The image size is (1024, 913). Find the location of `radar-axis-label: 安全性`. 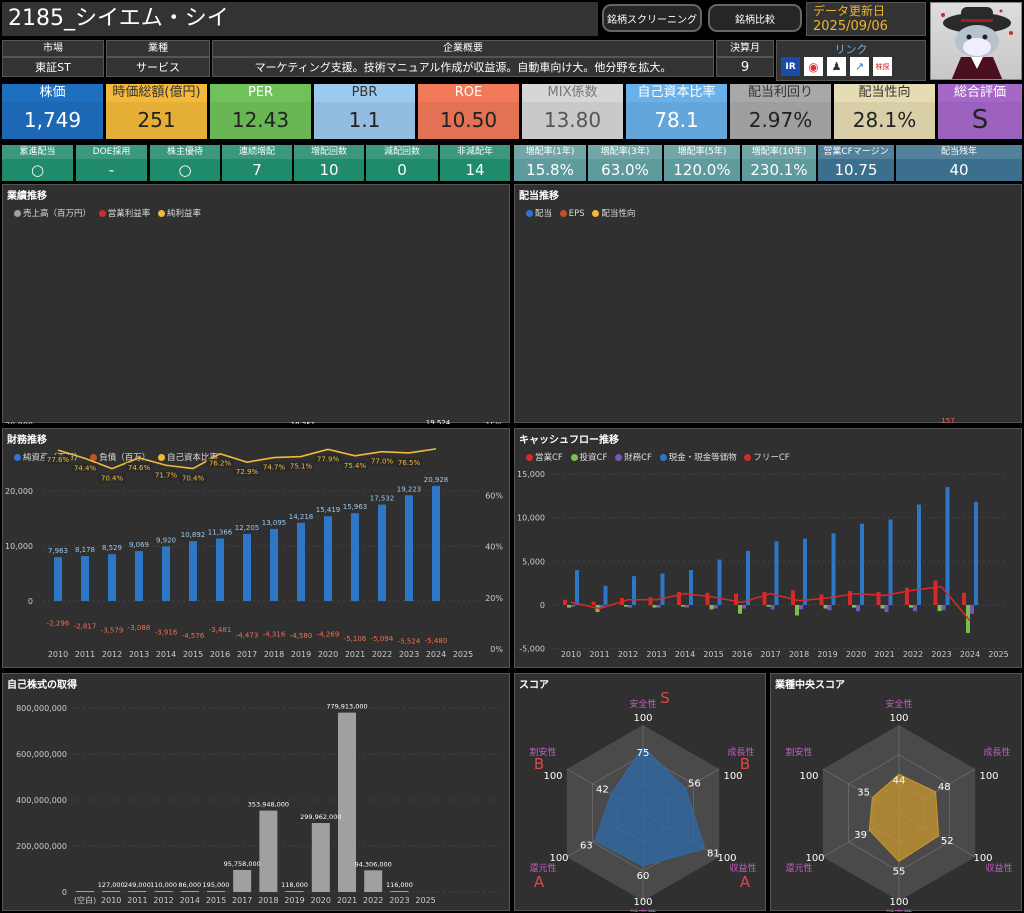

radar-axis-label: 安全性 is located at coordinates (642, 704).